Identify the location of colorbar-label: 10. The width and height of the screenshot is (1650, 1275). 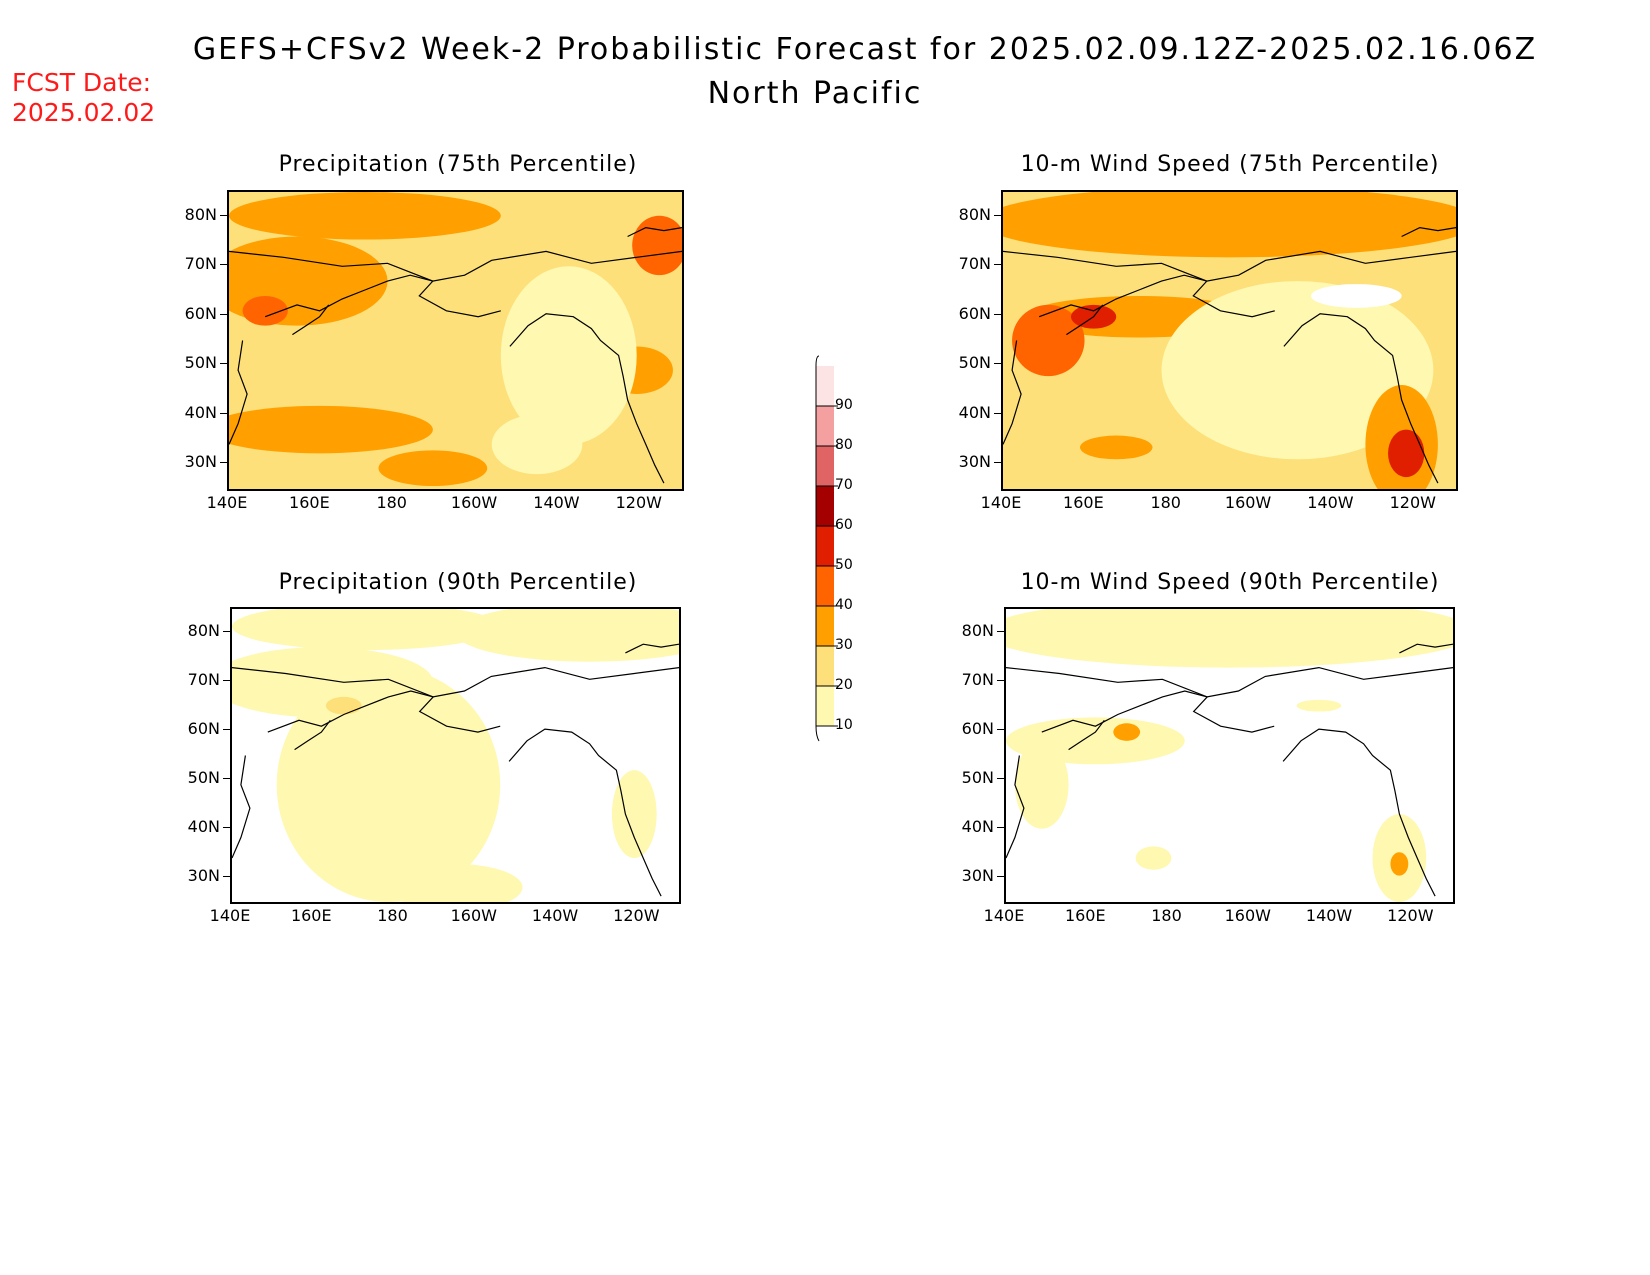
(844, 725).